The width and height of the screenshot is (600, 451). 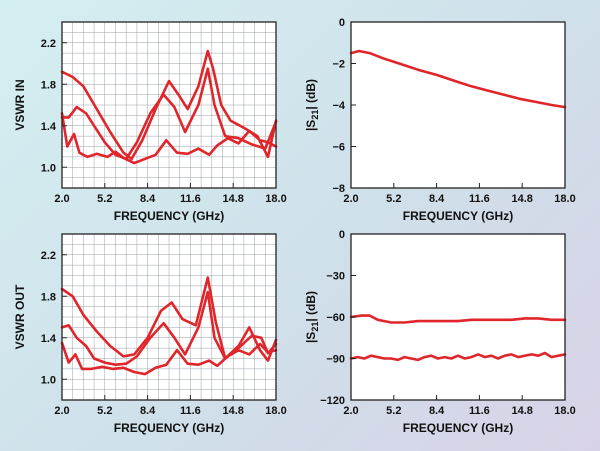 What do you see at coordinates (335, 360) in the screenshot?
I see `y-tick-label: −90` at bounding box center [335, 360].